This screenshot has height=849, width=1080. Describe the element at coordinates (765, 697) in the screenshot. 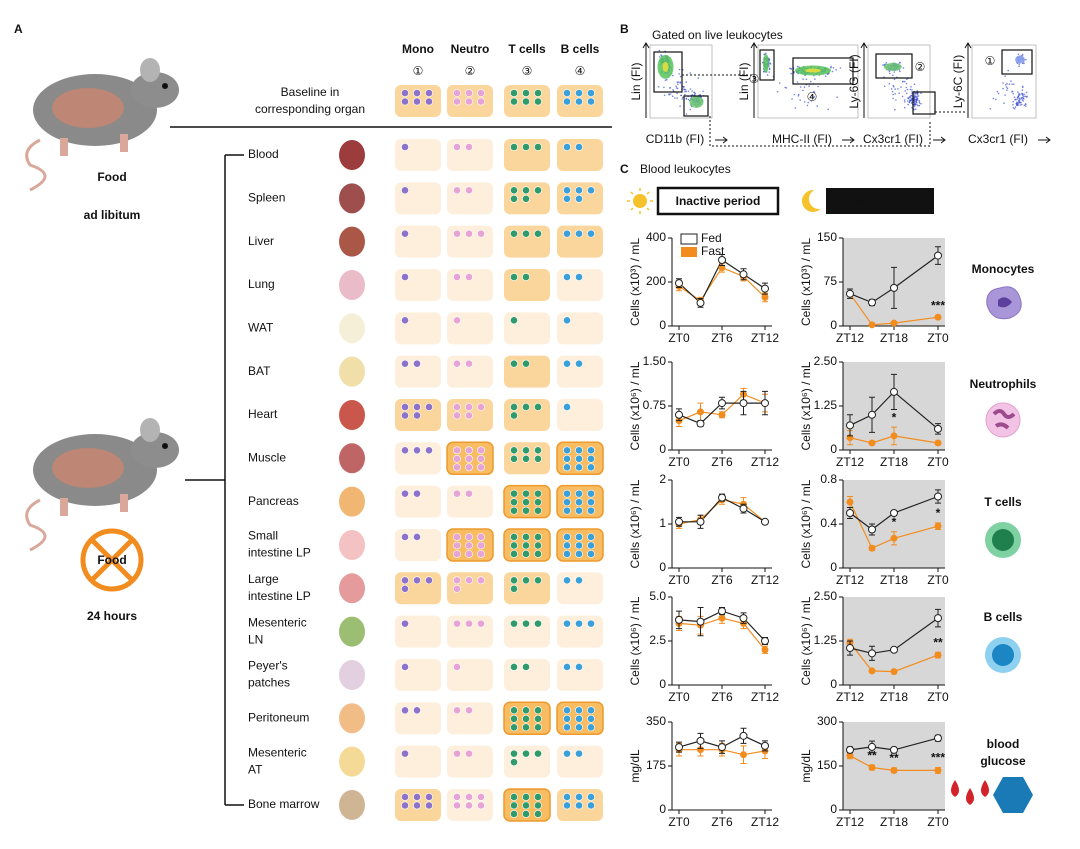

I see `x-tick-label: ZT12` at that location.